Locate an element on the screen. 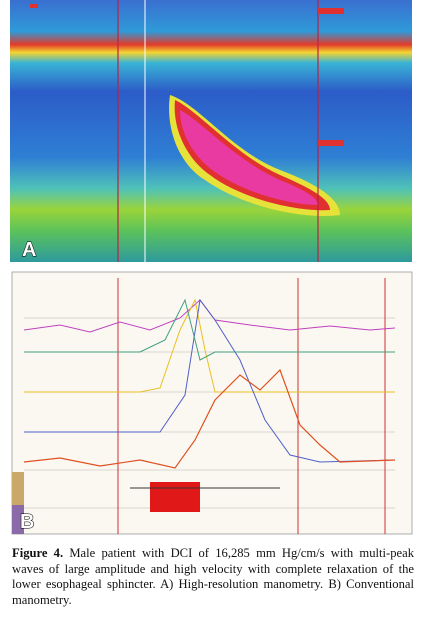  side-bar is located at coordinates (18, 519).